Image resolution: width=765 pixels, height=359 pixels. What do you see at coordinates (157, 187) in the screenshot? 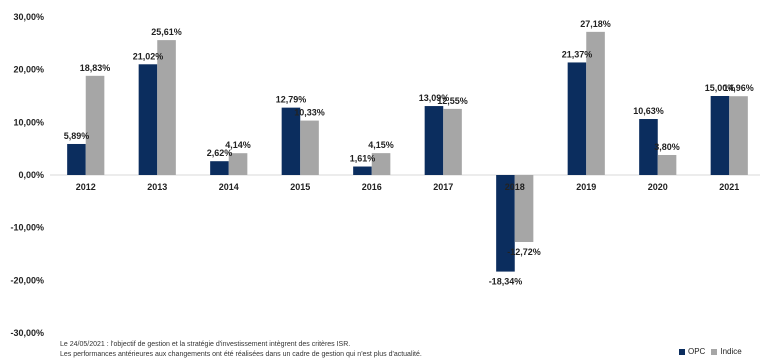
I see `category-label-2013: 2013` at bounding box center [157, 187].